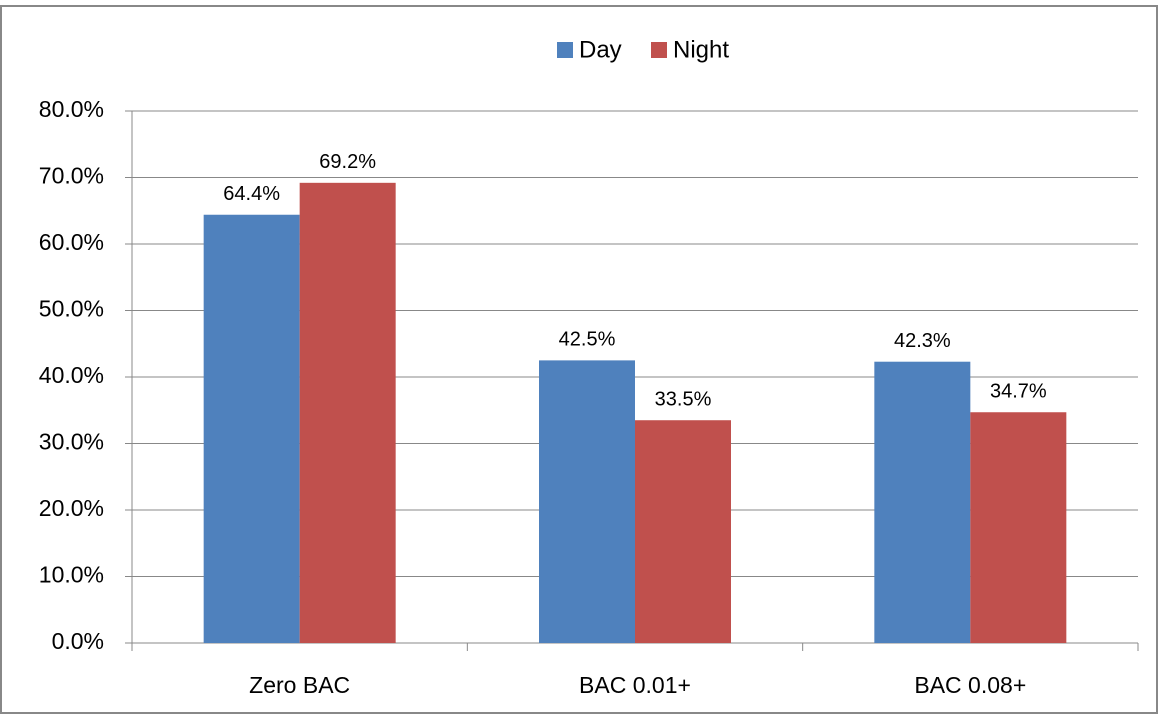 This screenshot has height=719, width=1159. I want to click on y-tick-label: 20.0%, so click(71, 508).